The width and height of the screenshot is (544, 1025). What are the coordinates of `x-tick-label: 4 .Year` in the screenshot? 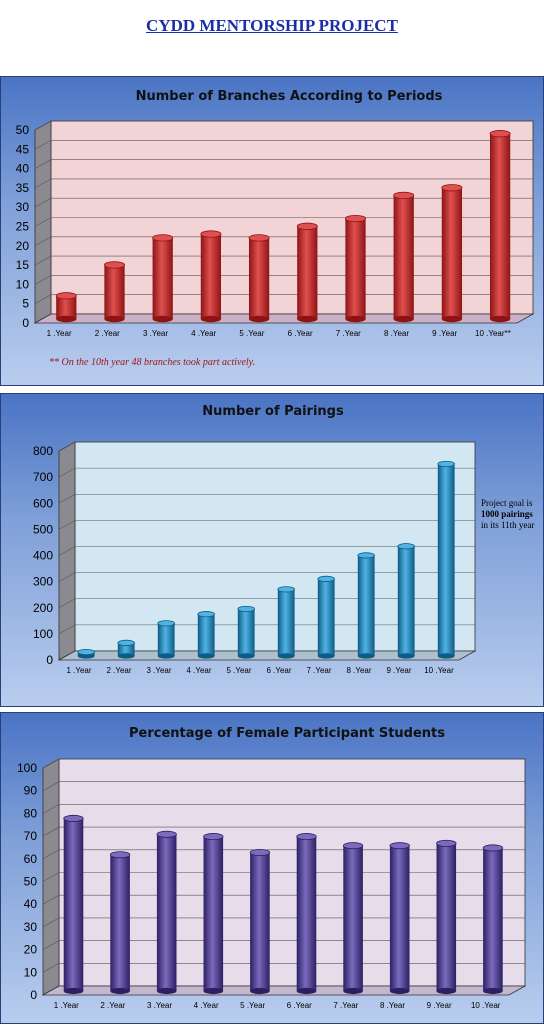 It's located at (198, 670).